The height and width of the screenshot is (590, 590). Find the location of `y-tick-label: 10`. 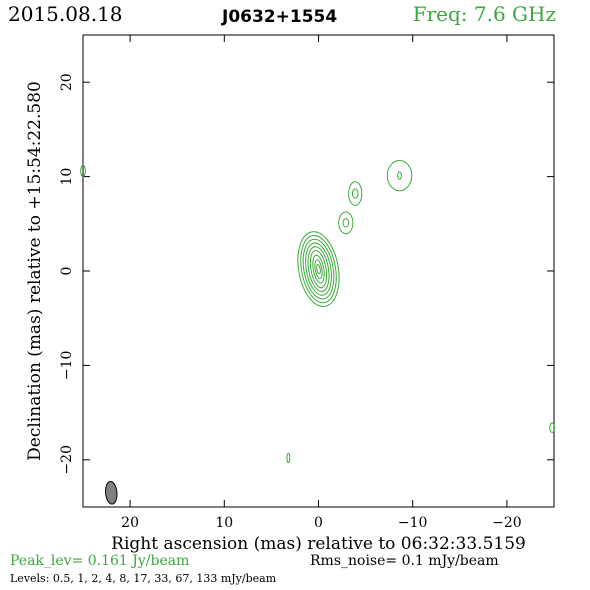

y-tick-label: 10 is located at coordinates (67, 177).